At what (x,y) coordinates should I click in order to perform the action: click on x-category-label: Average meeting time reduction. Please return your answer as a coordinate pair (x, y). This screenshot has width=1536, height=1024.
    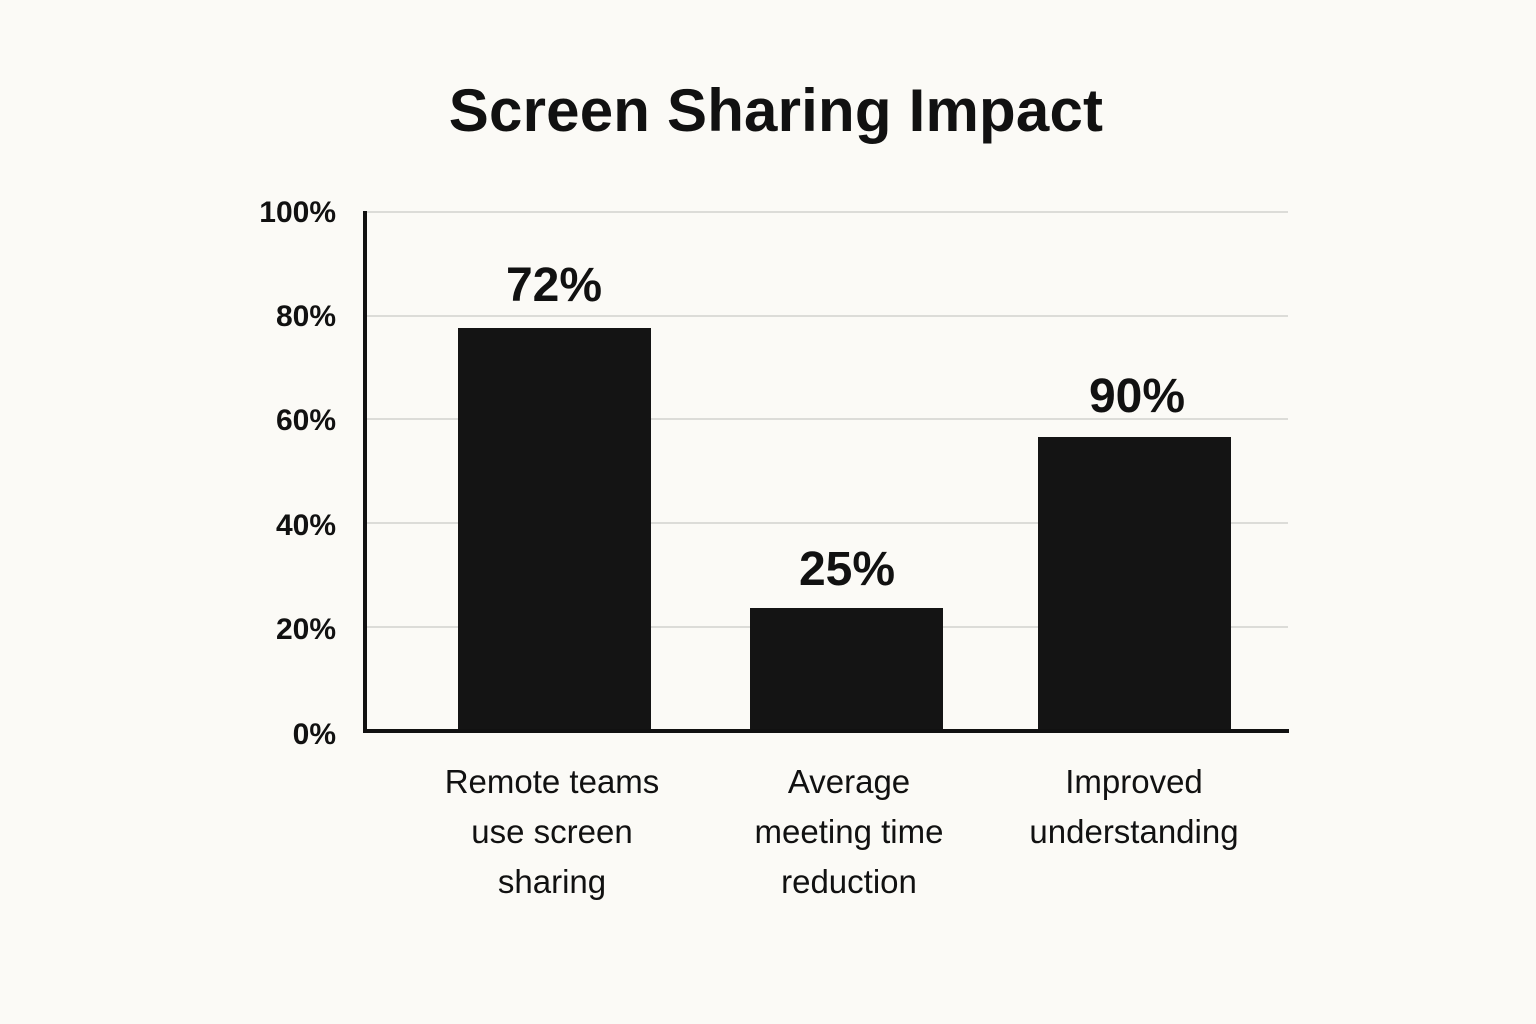
    Looking at the image, I should click on (849, 832).